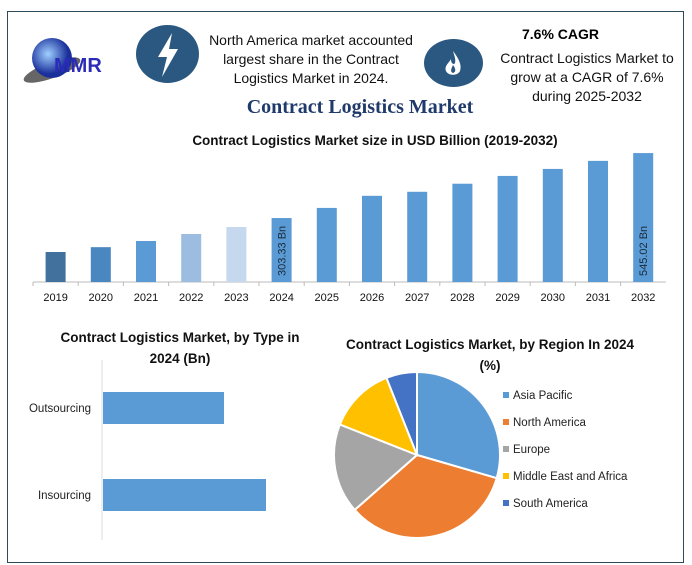 The image size is (692, 565). I want to click on slice-north-america, so click(425, 496).